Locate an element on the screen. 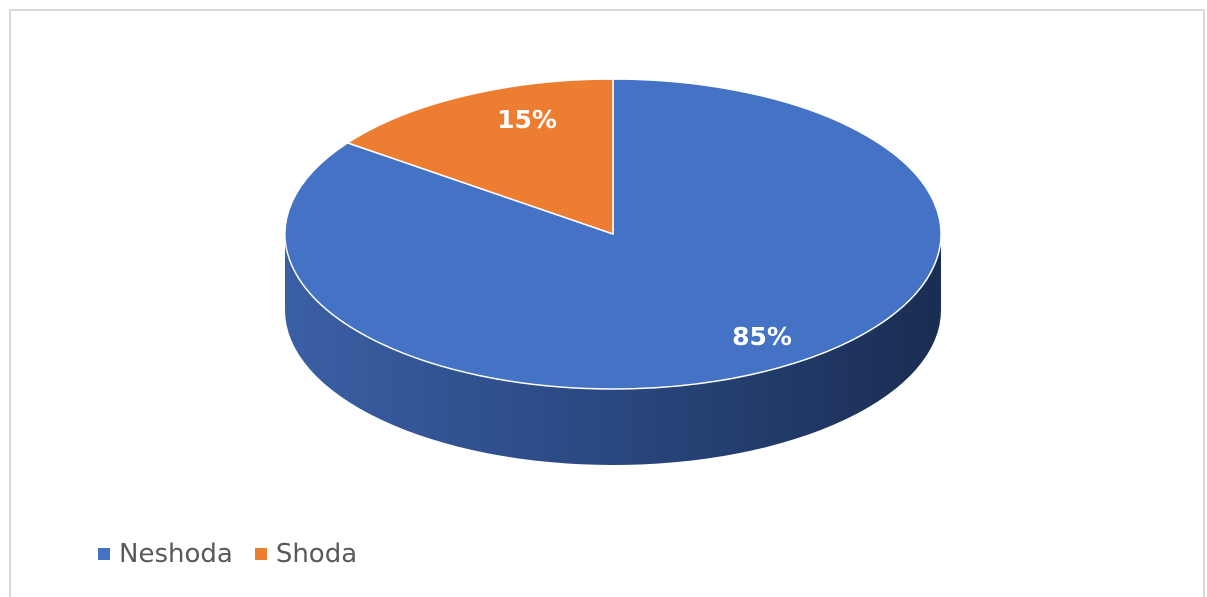  data-label-neshoda: 85% is located at coordinates (762, 336).